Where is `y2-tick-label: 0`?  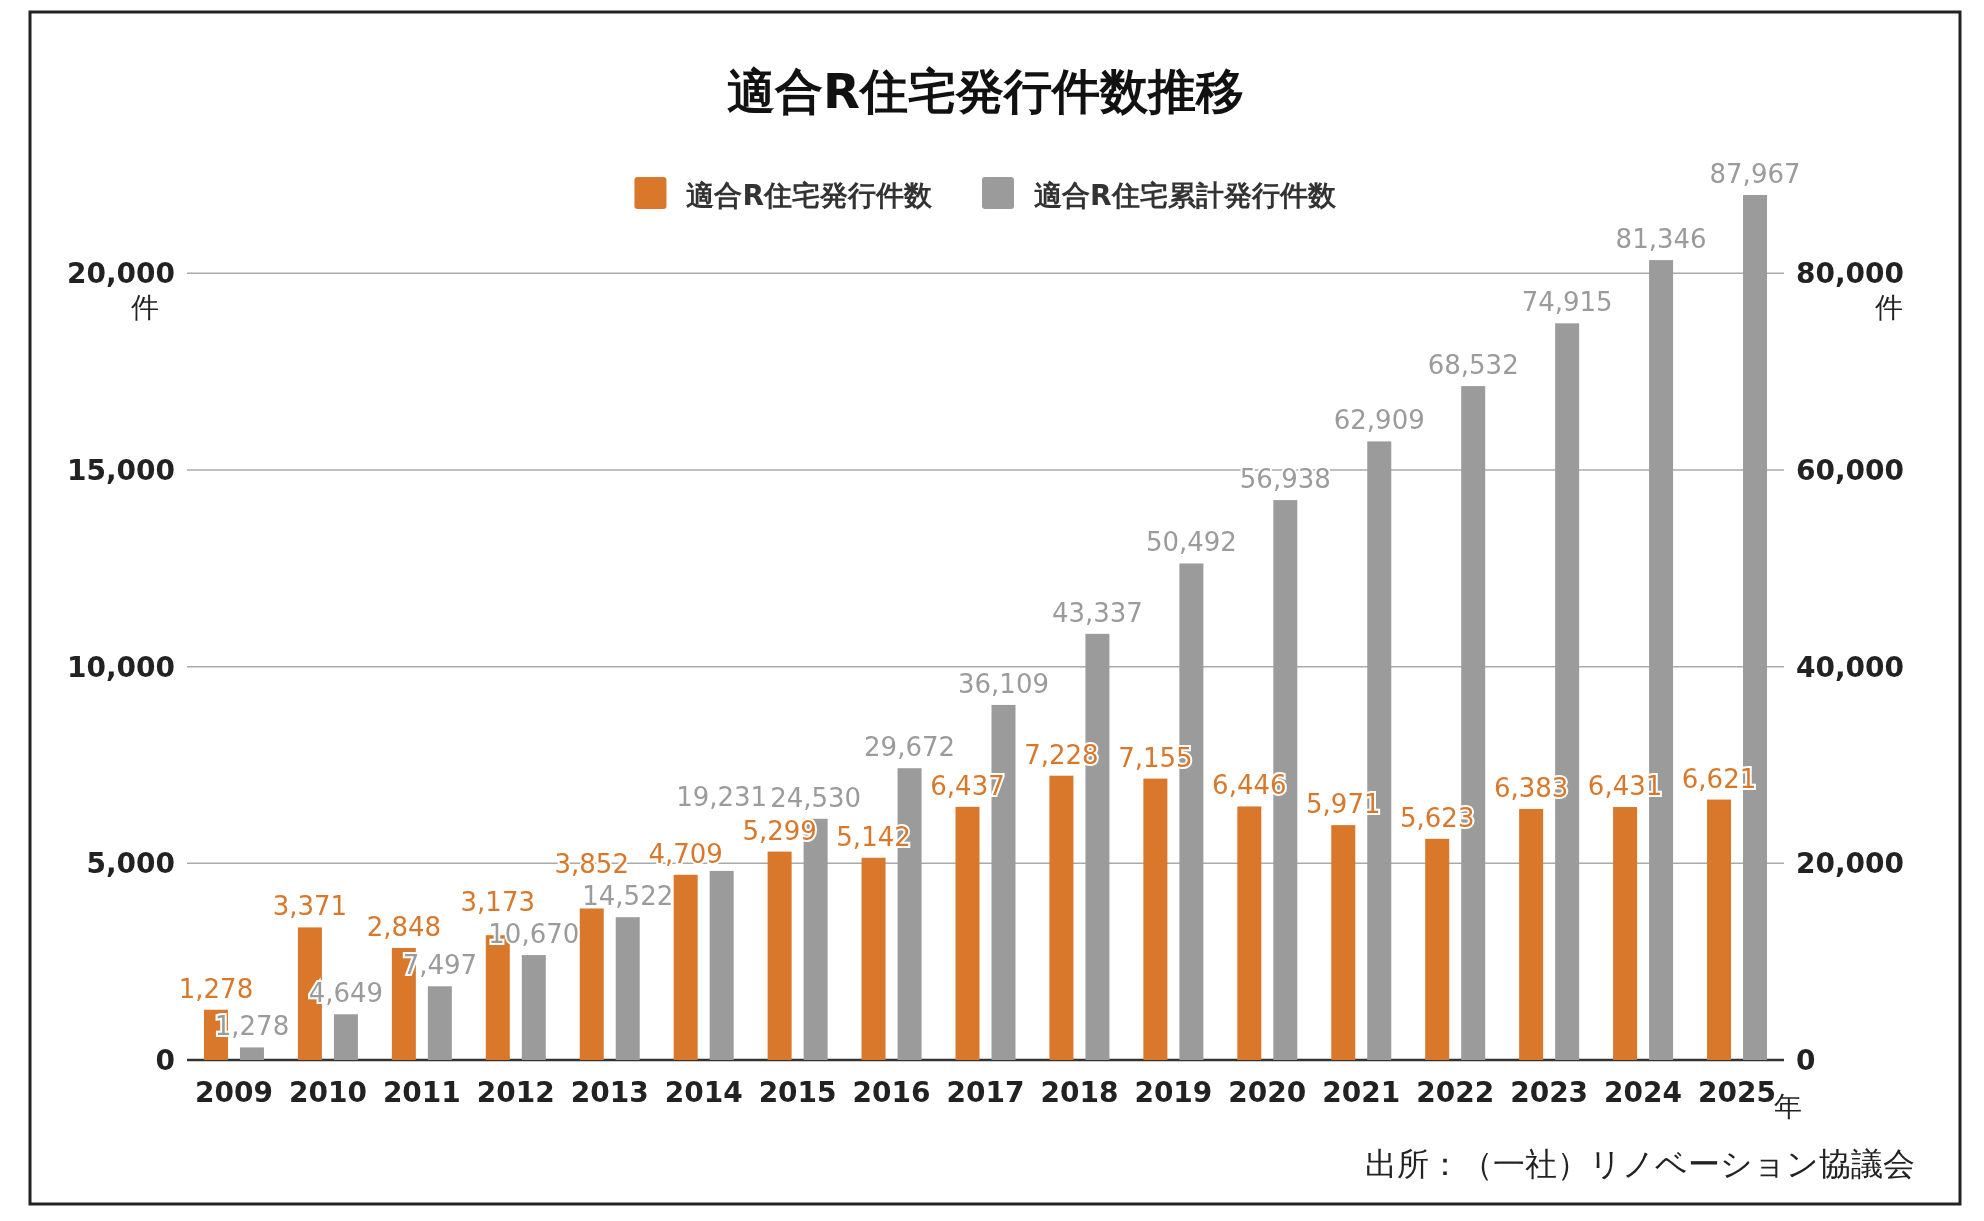 y2-tick-label: 0 is located at coordinates (1806, 1060).